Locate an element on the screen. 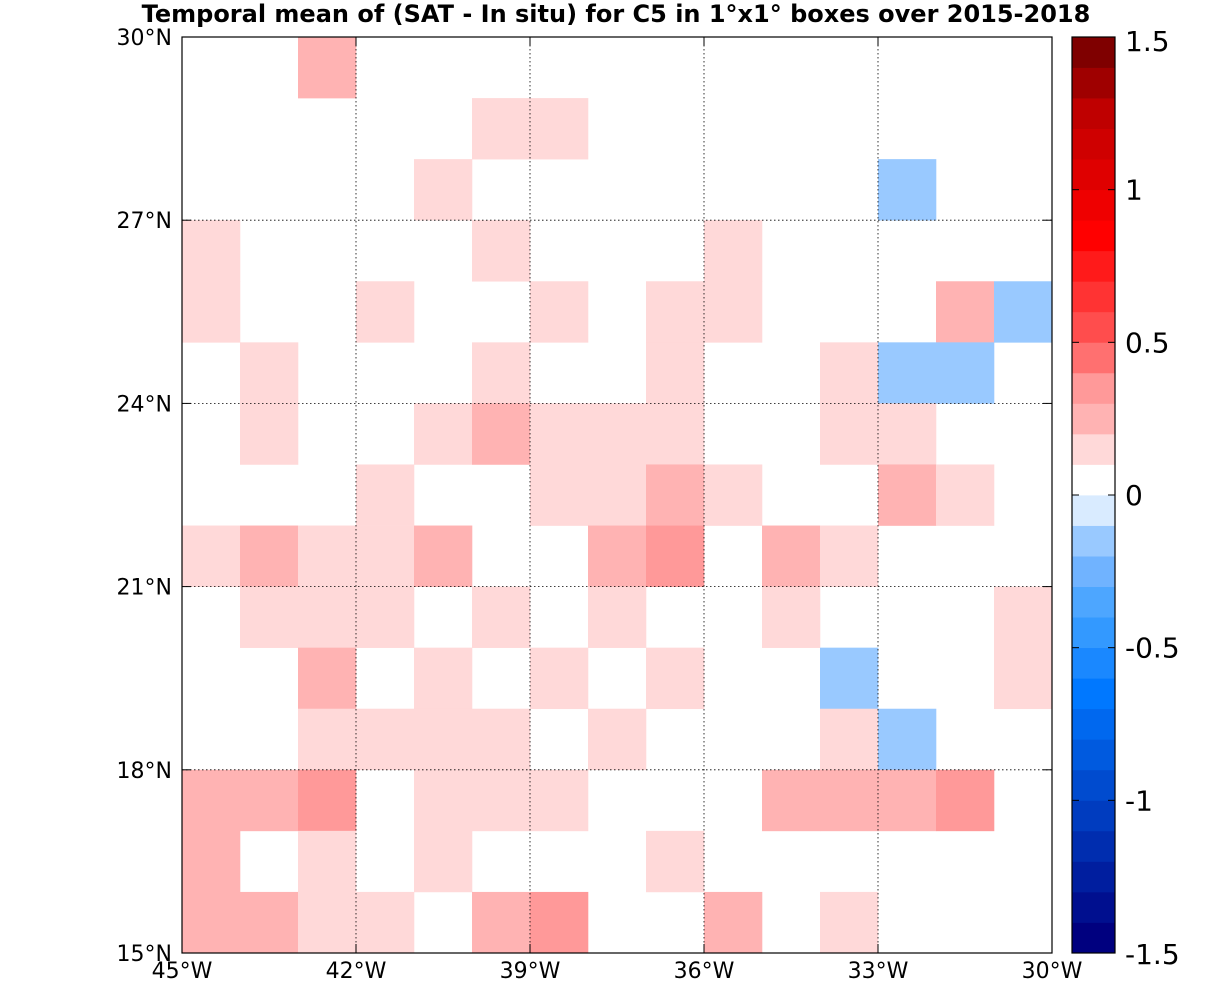 This screenshot has width=1232, height=984. colorbar-tick-label: -1 is located at coordinates (1139, 800).